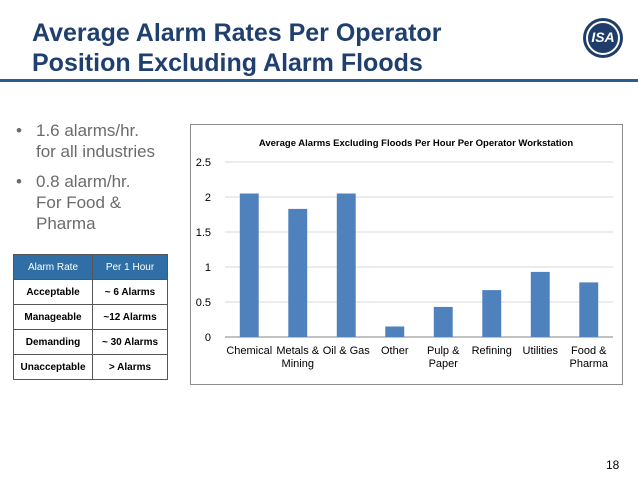 The image size is (638, 478). Describe the element at coordinates (83, 181) in the screenshot. I see `bullet-line: 0.8 alarm/hr.` at that location.